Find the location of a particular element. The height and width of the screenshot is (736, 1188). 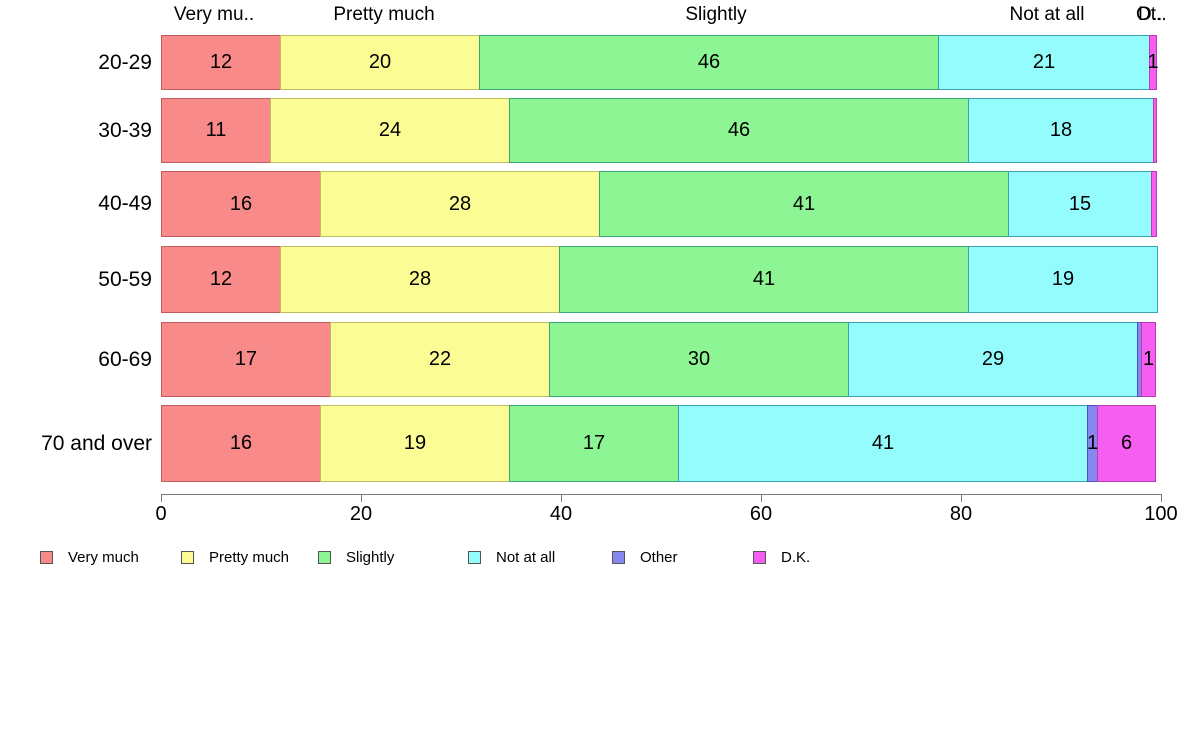

x-axis-tick-label: 0 is located at coordinates (161, 514).